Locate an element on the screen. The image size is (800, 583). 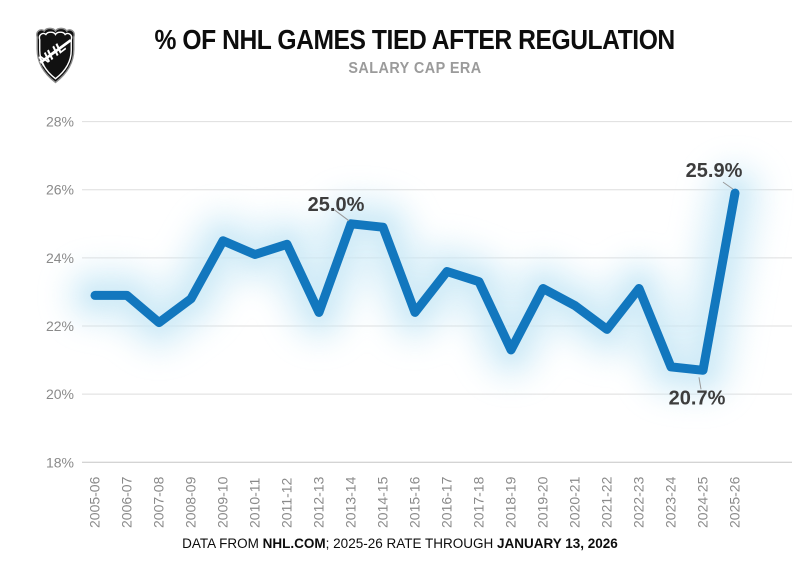
y-tick-label: 18% is located at coordinates (60, 462).